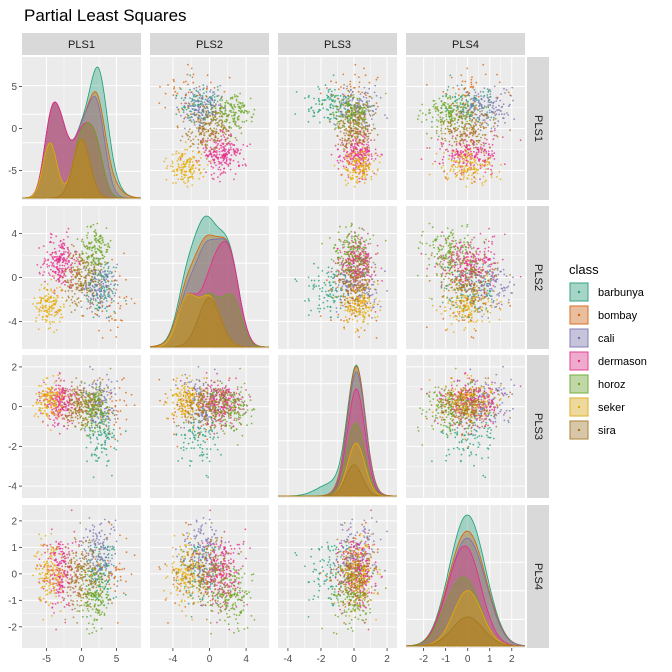 The width and height of the screenshot is (672, 672). Describe the element at coordinates (209, 281) in the screenshot. I see `panel-data` at that location.